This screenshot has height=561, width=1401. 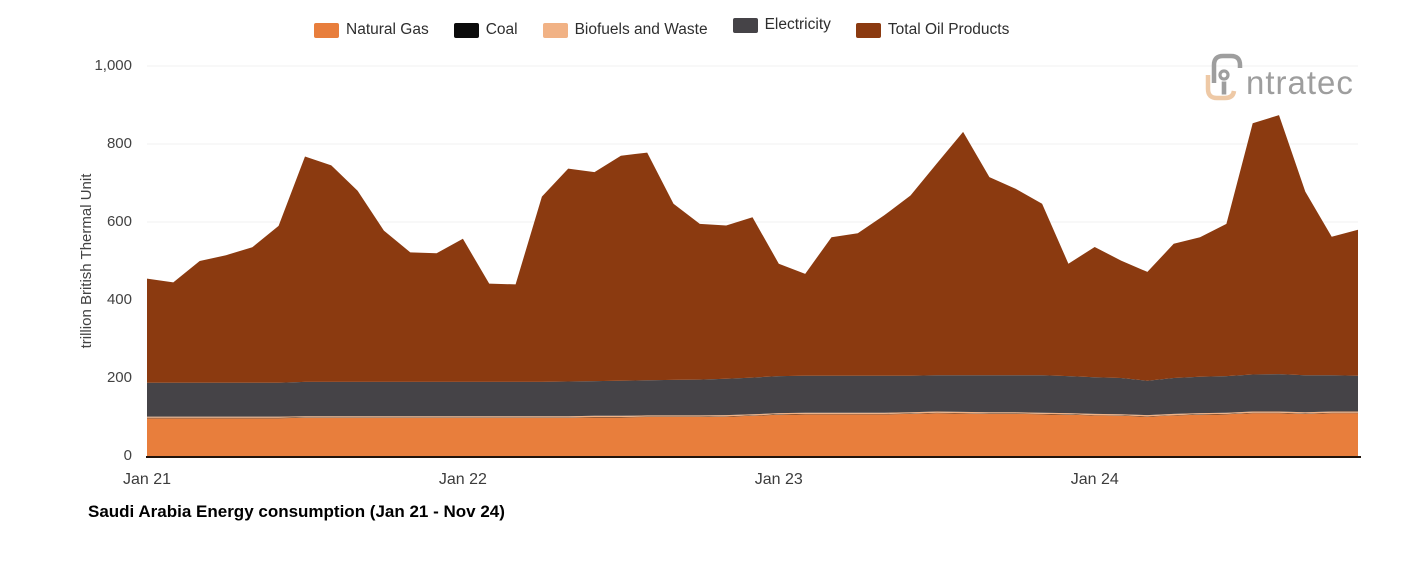 I want to click on y-tick-200: 200, so click(x=119, y=377).